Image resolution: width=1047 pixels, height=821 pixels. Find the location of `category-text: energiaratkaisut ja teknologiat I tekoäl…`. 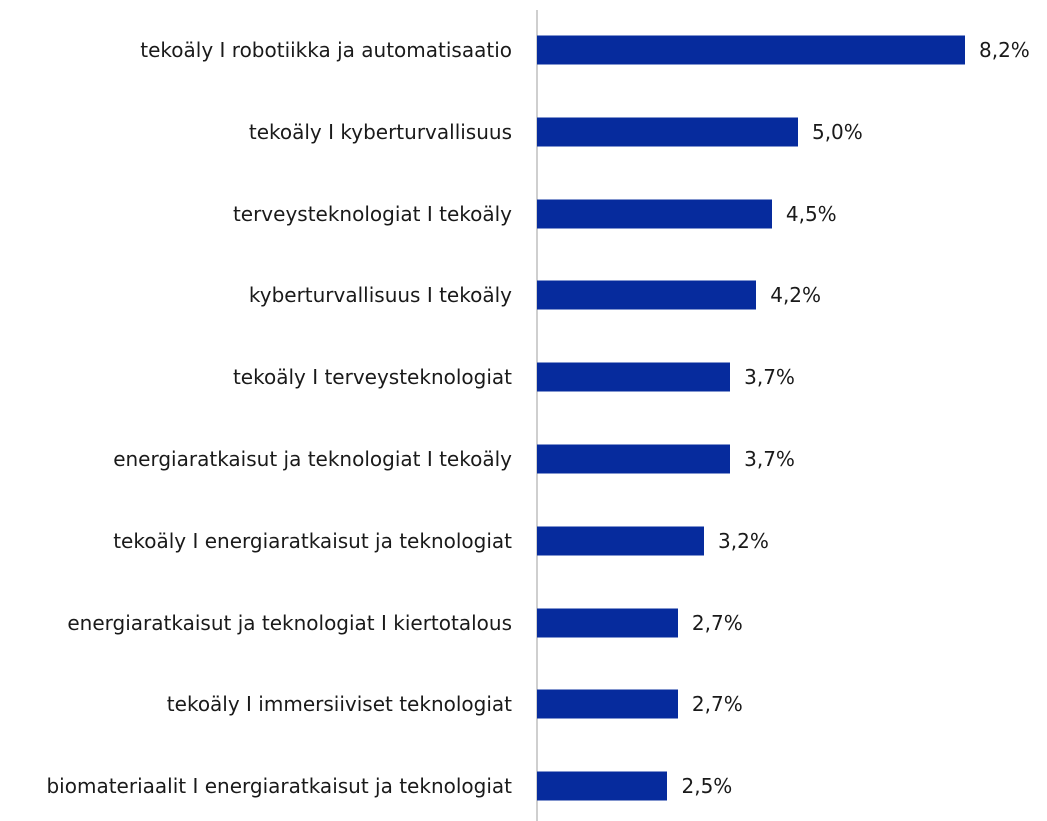

category-text: energiaratkaisut ja teknologiat I tekoäl… is located at coordinates (312, 459).